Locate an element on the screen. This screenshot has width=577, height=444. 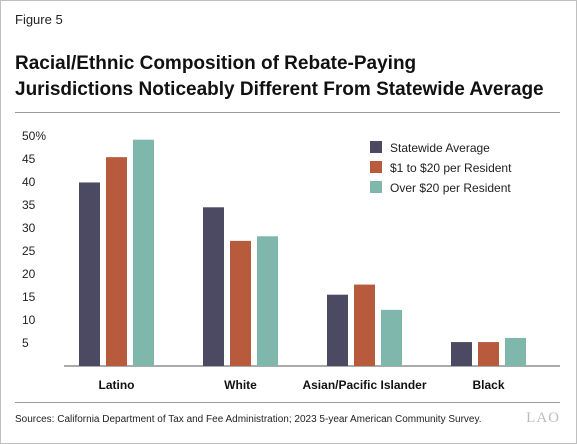
x-category-label: Asian/Pacific Islander is located at coordinates (364, 385).